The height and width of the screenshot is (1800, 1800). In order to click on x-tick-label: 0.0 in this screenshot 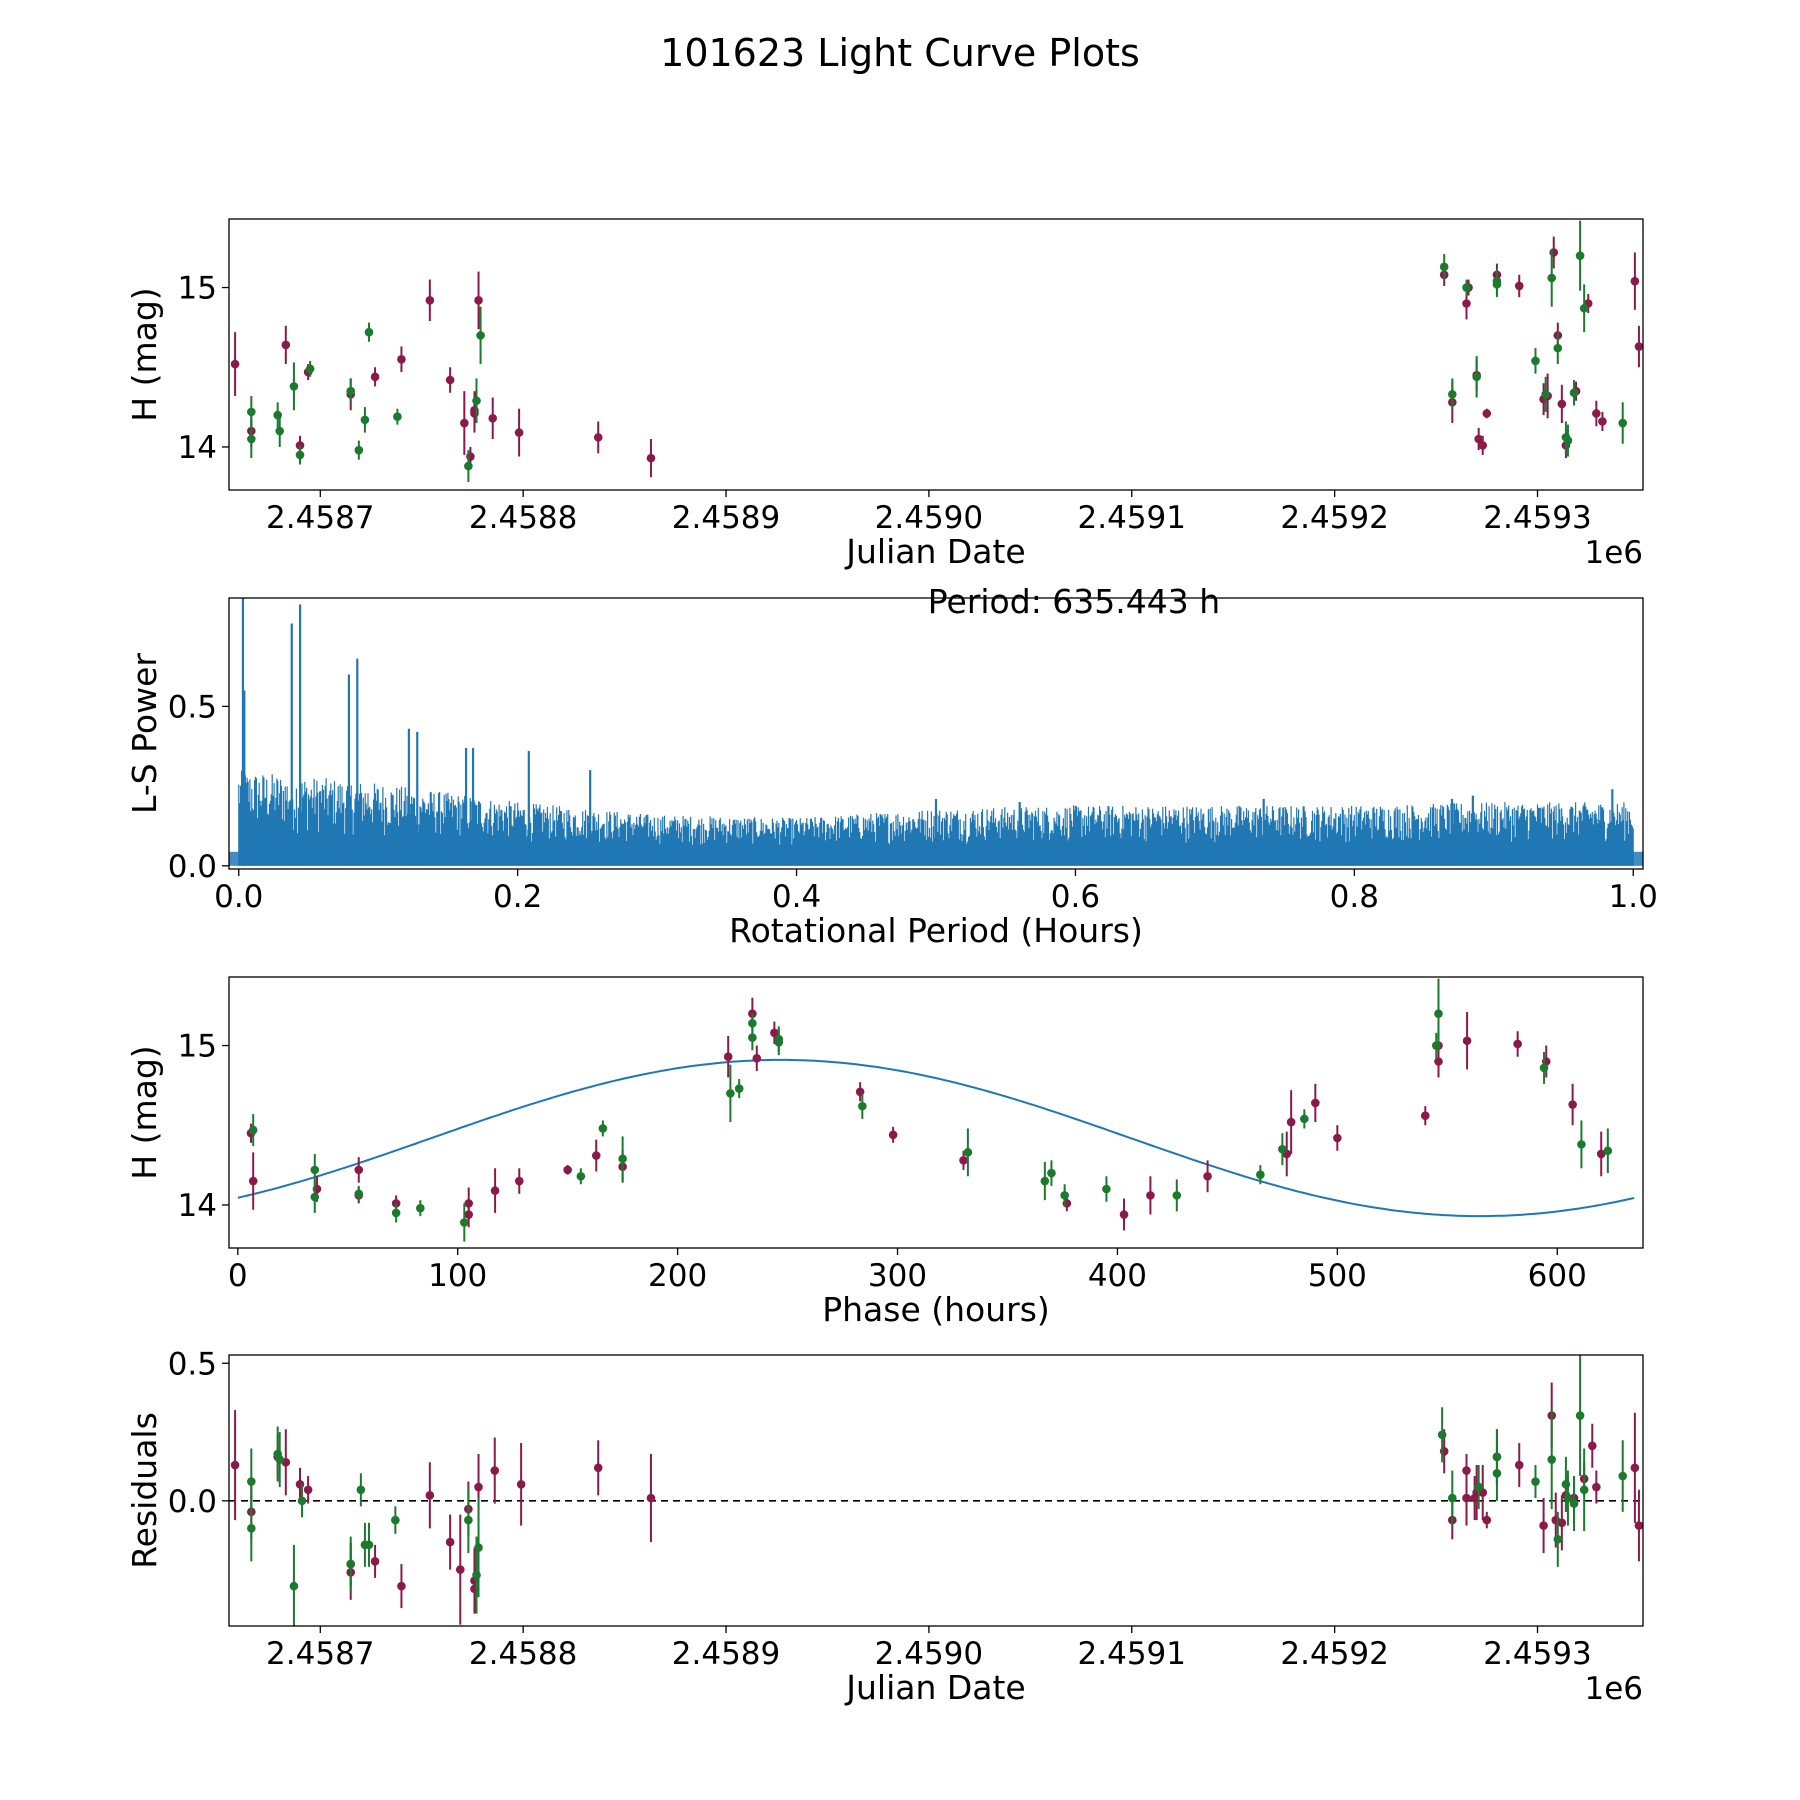, I will do `click(238, 897)`.